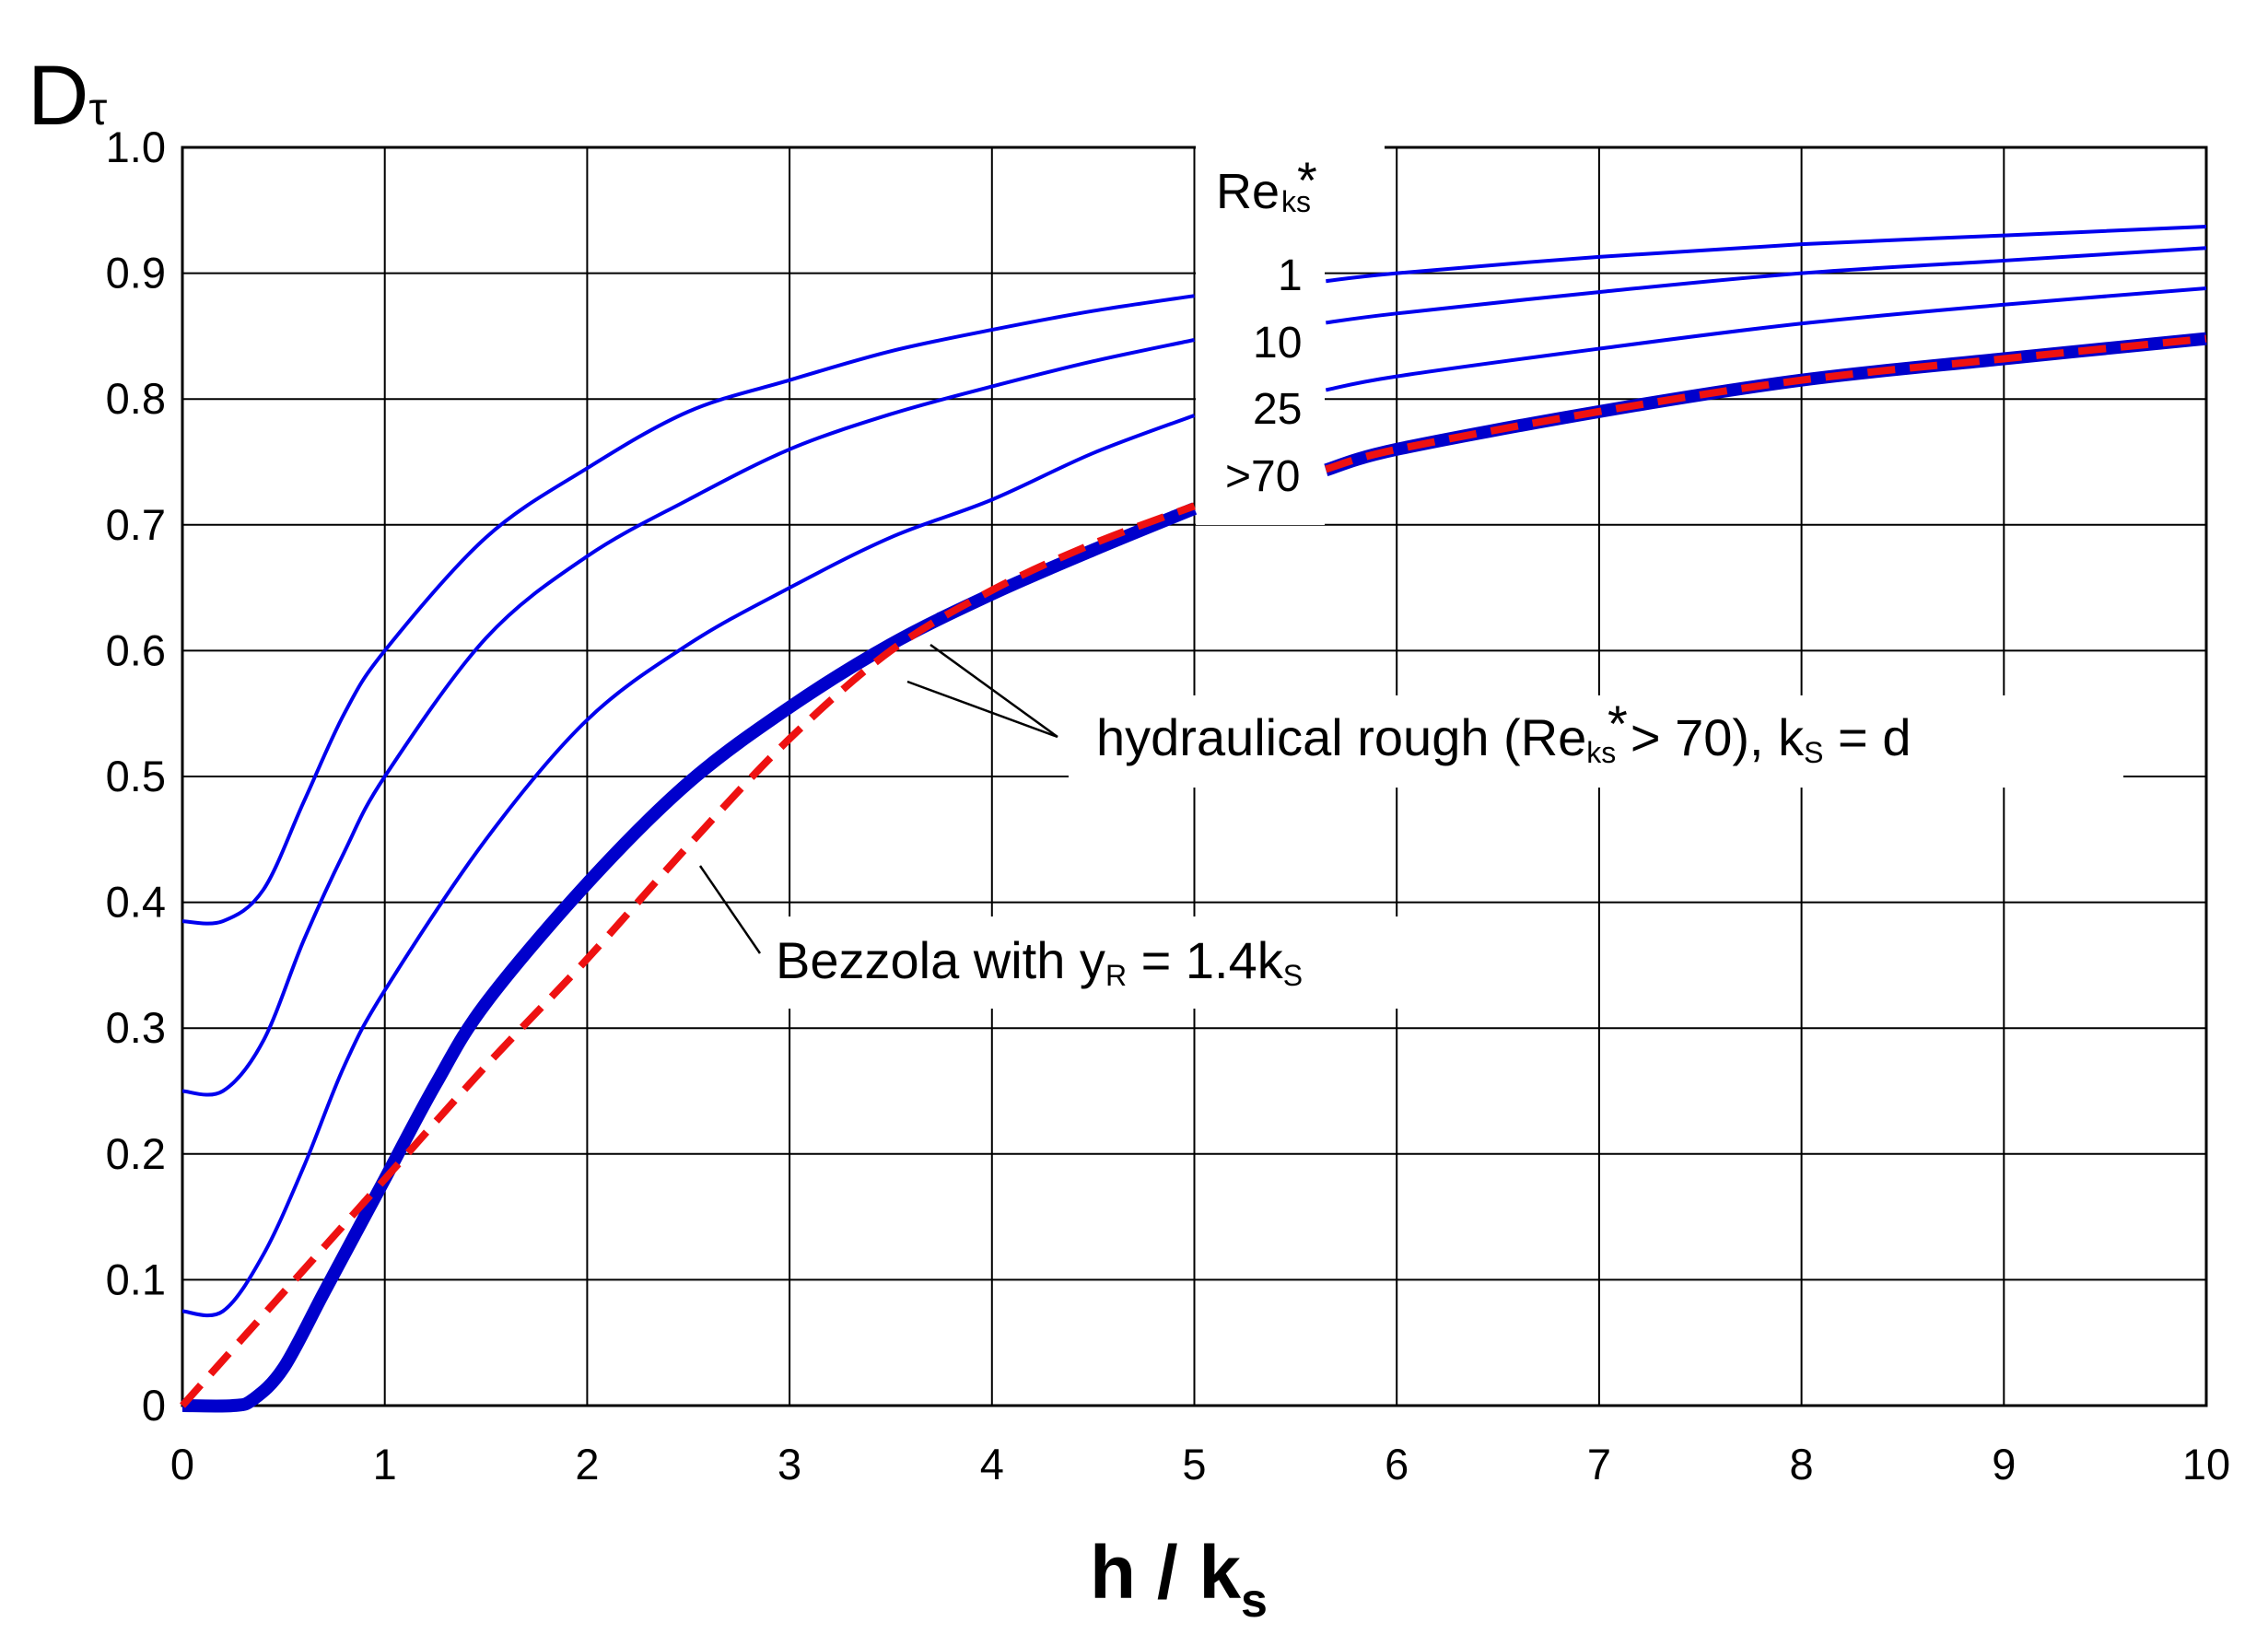 The width and height of the screenshot is (2268, 1646). I want to click on series-label-25: 25, so click(1277, 409).